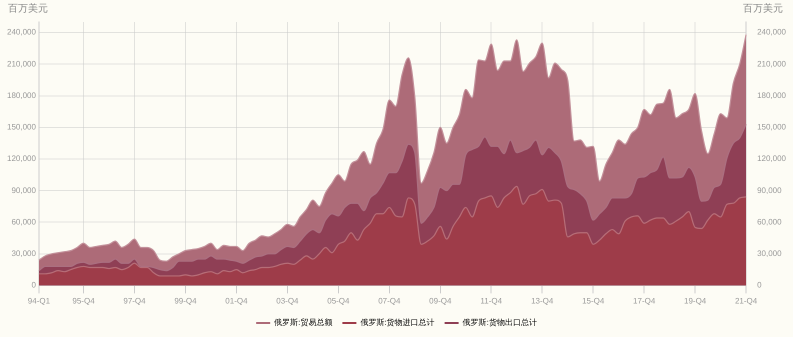 The image size is (793, 337). Describe the element at coordinates (397, 323) in the screenshot. I see `legend-label: 俄罗斯:货物进口总计` at that location.